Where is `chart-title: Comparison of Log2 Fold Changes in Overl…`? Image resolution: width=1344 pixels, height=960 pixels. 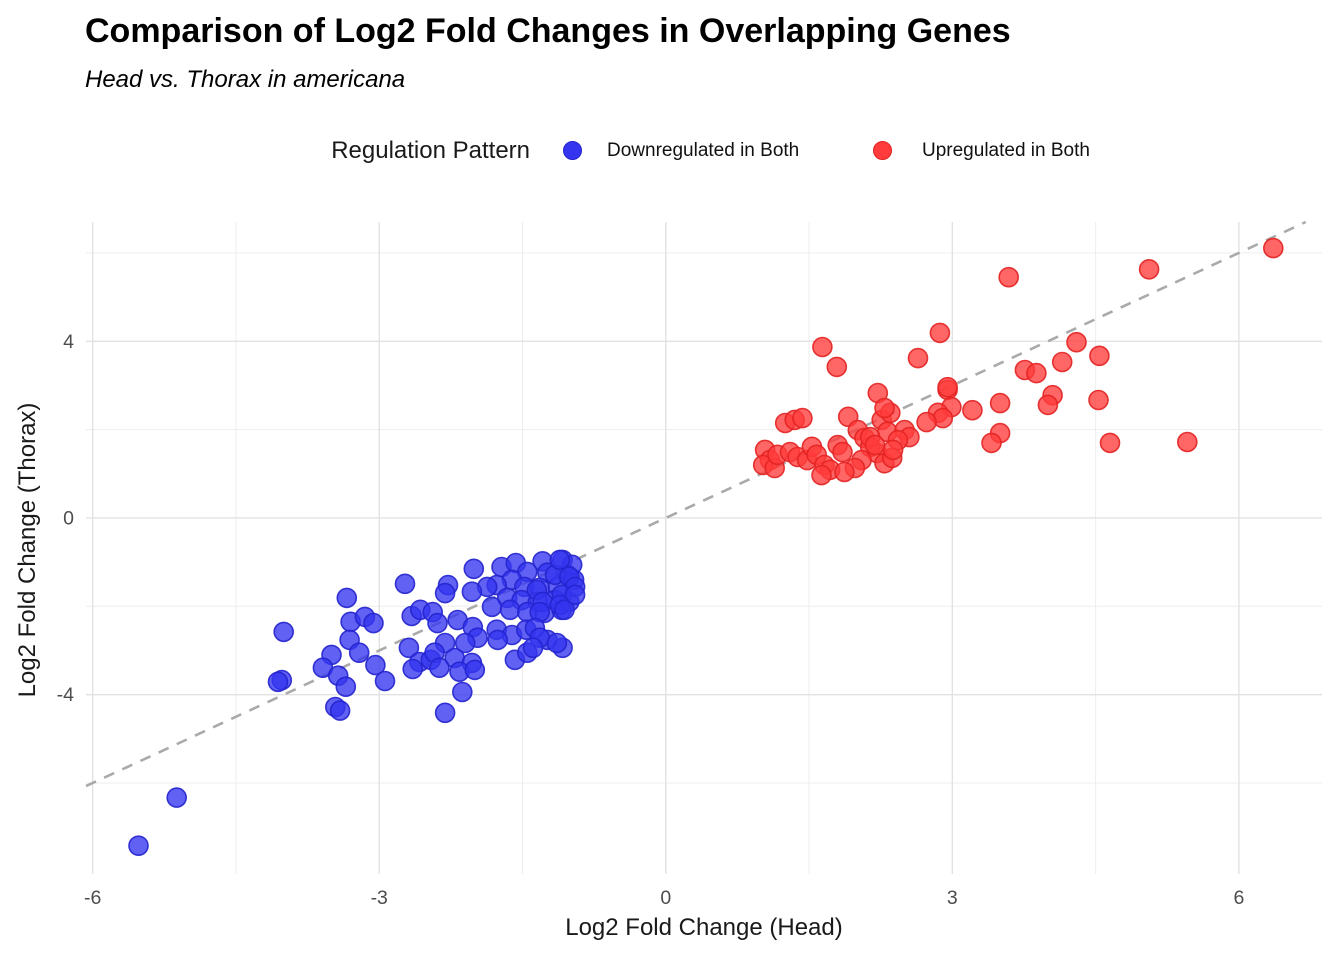
chart-title: Comparison of Log2 Fold Changes in Overl… is located at coordinates (548, 31).